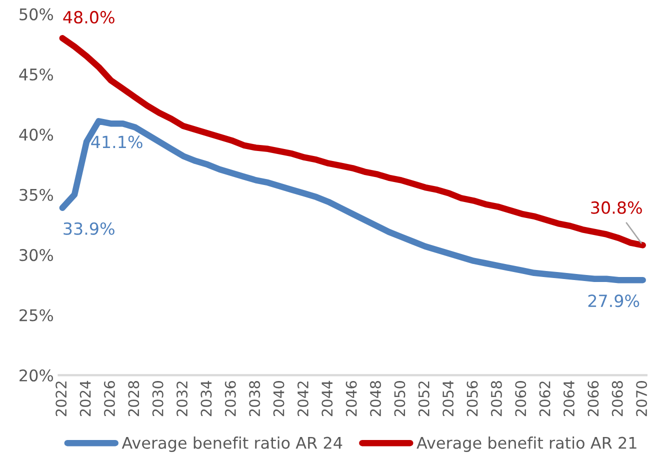 Image resolution: width=653 pixels, height=469 pixels. I want to click on y-tick-label: 30%, so click(37, 255).